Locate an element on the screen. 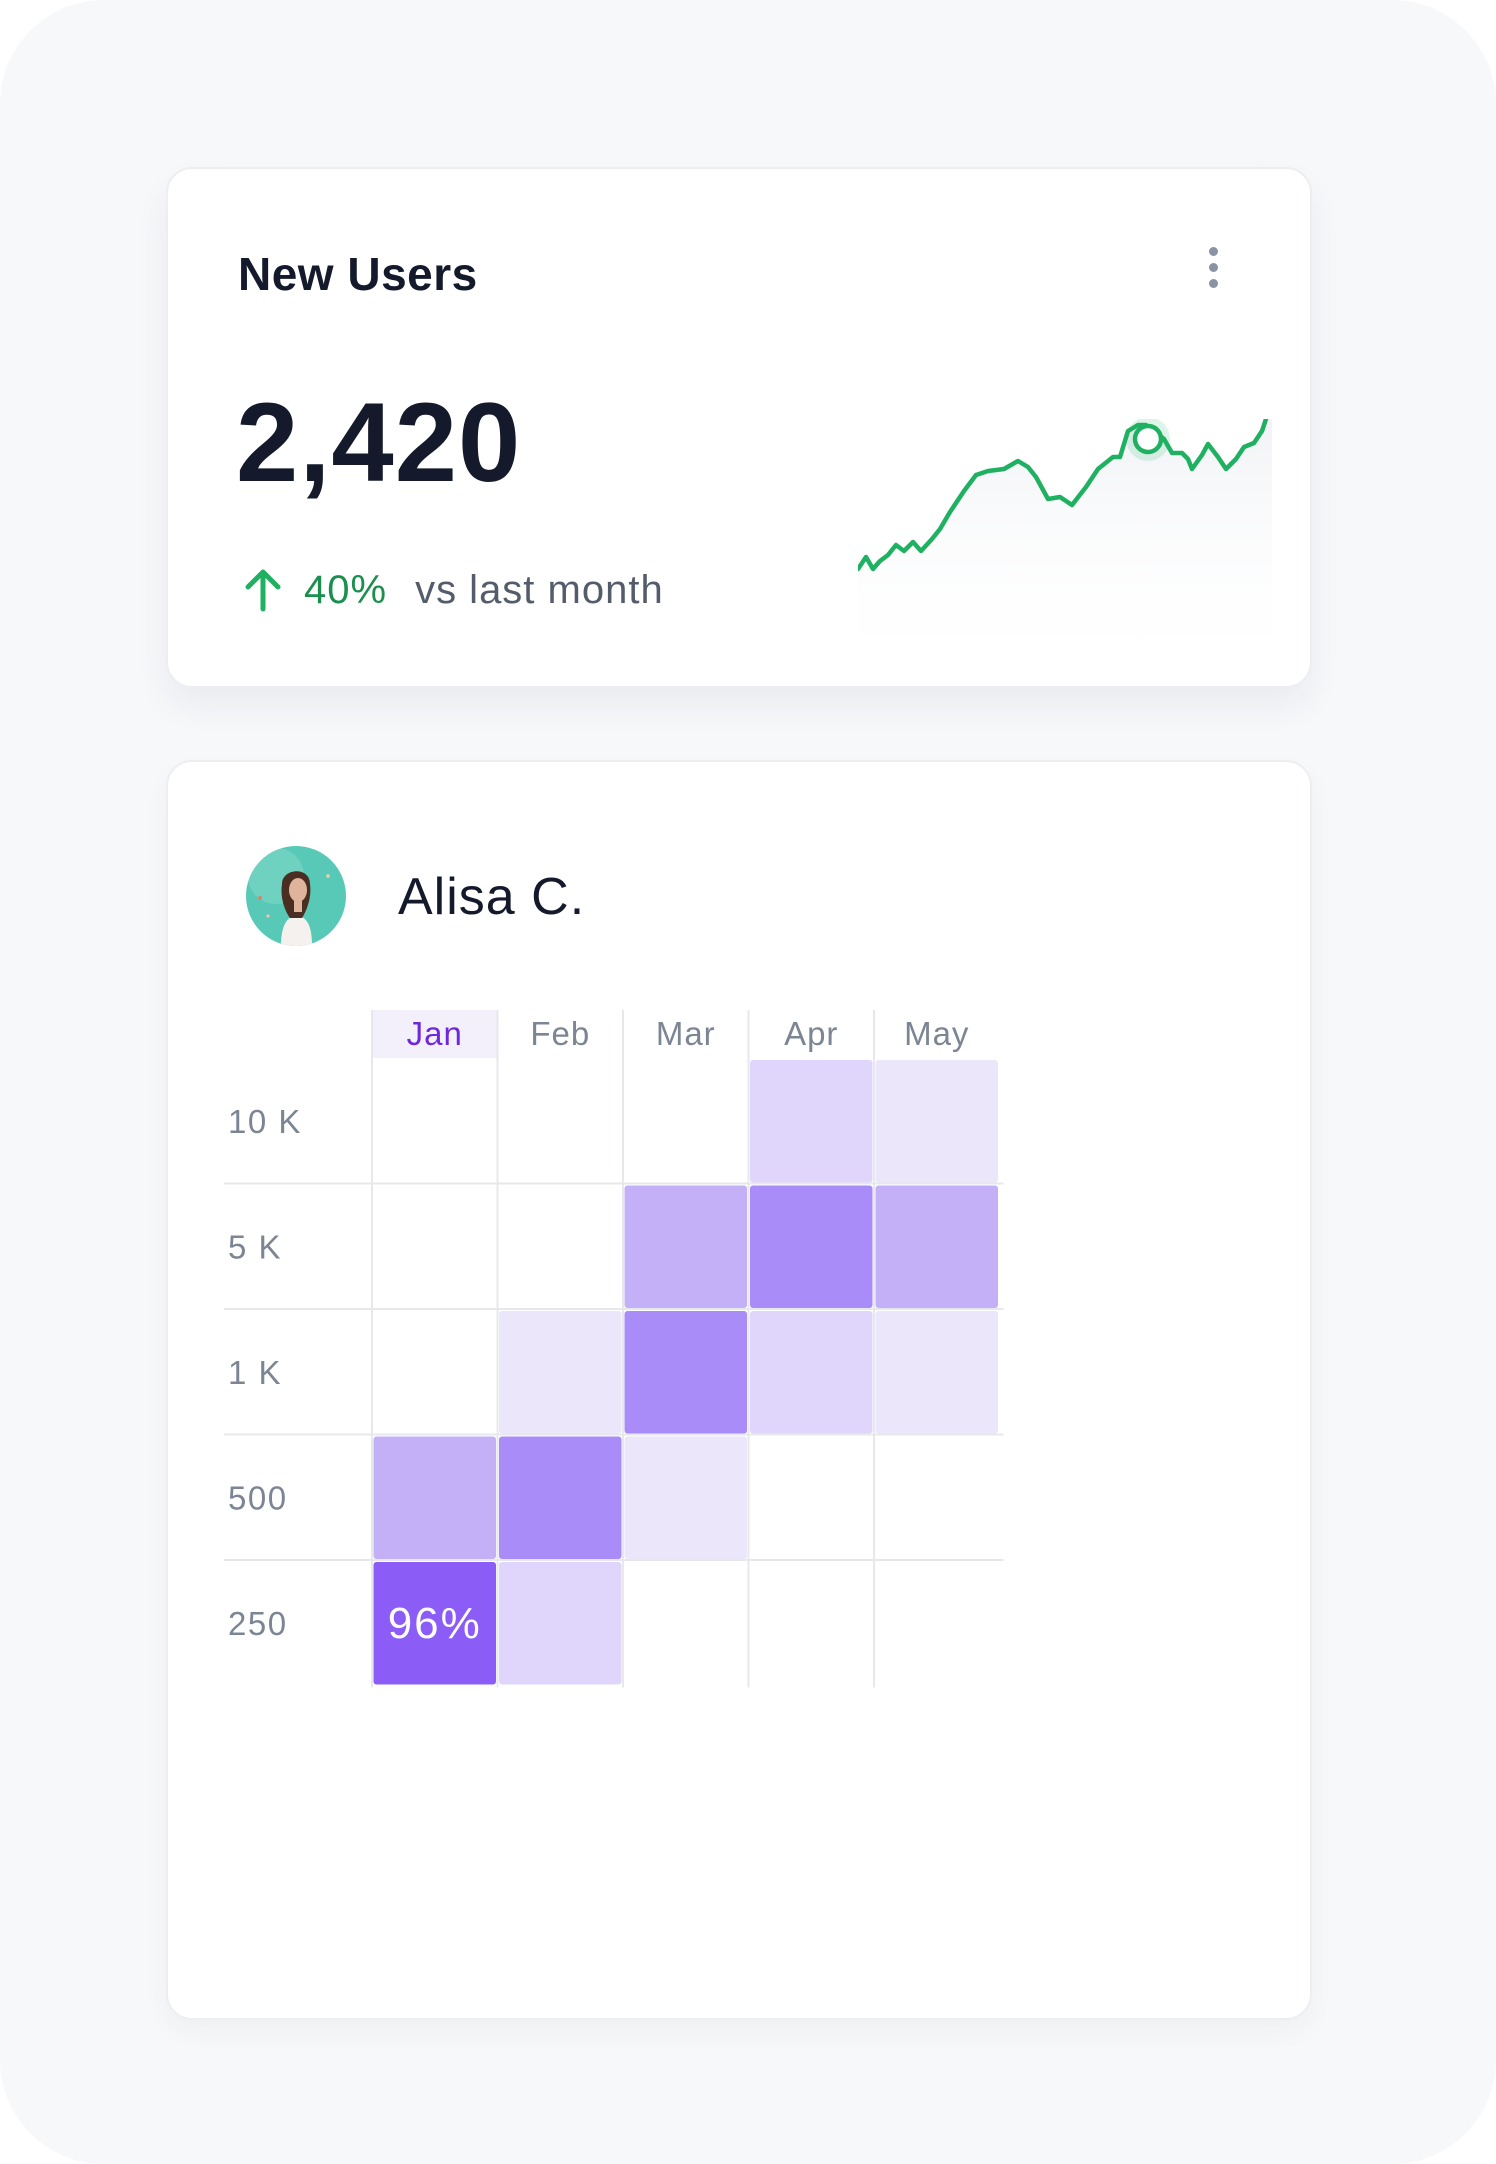  column-label-feb: Feb is located at coordinates (560, 1033).